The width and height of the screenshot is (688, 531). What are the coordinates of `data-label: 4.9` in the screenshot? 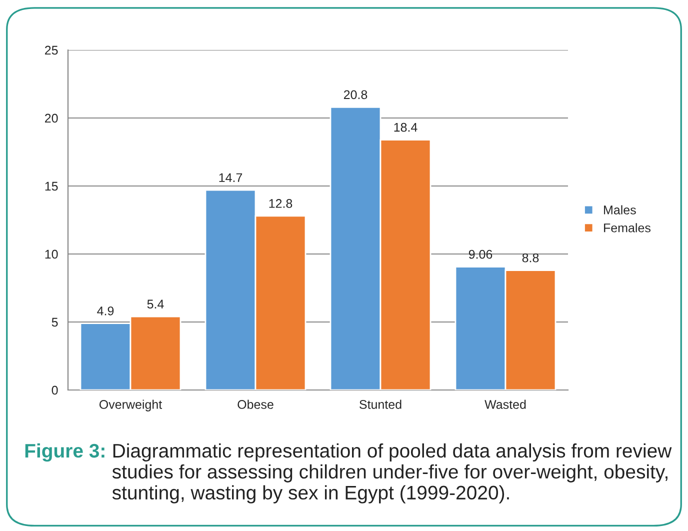 It's located at (105, 311).